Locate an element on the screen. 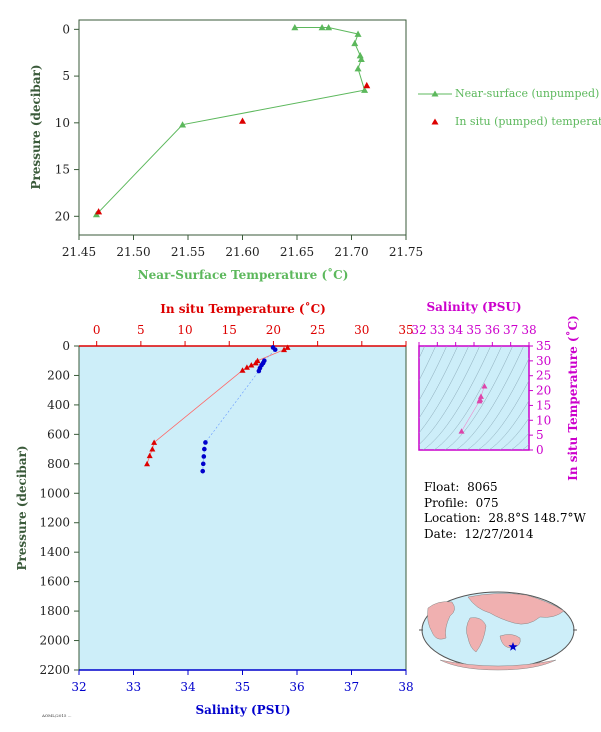  float-id: 8065 is located at coordinates (482, 487).